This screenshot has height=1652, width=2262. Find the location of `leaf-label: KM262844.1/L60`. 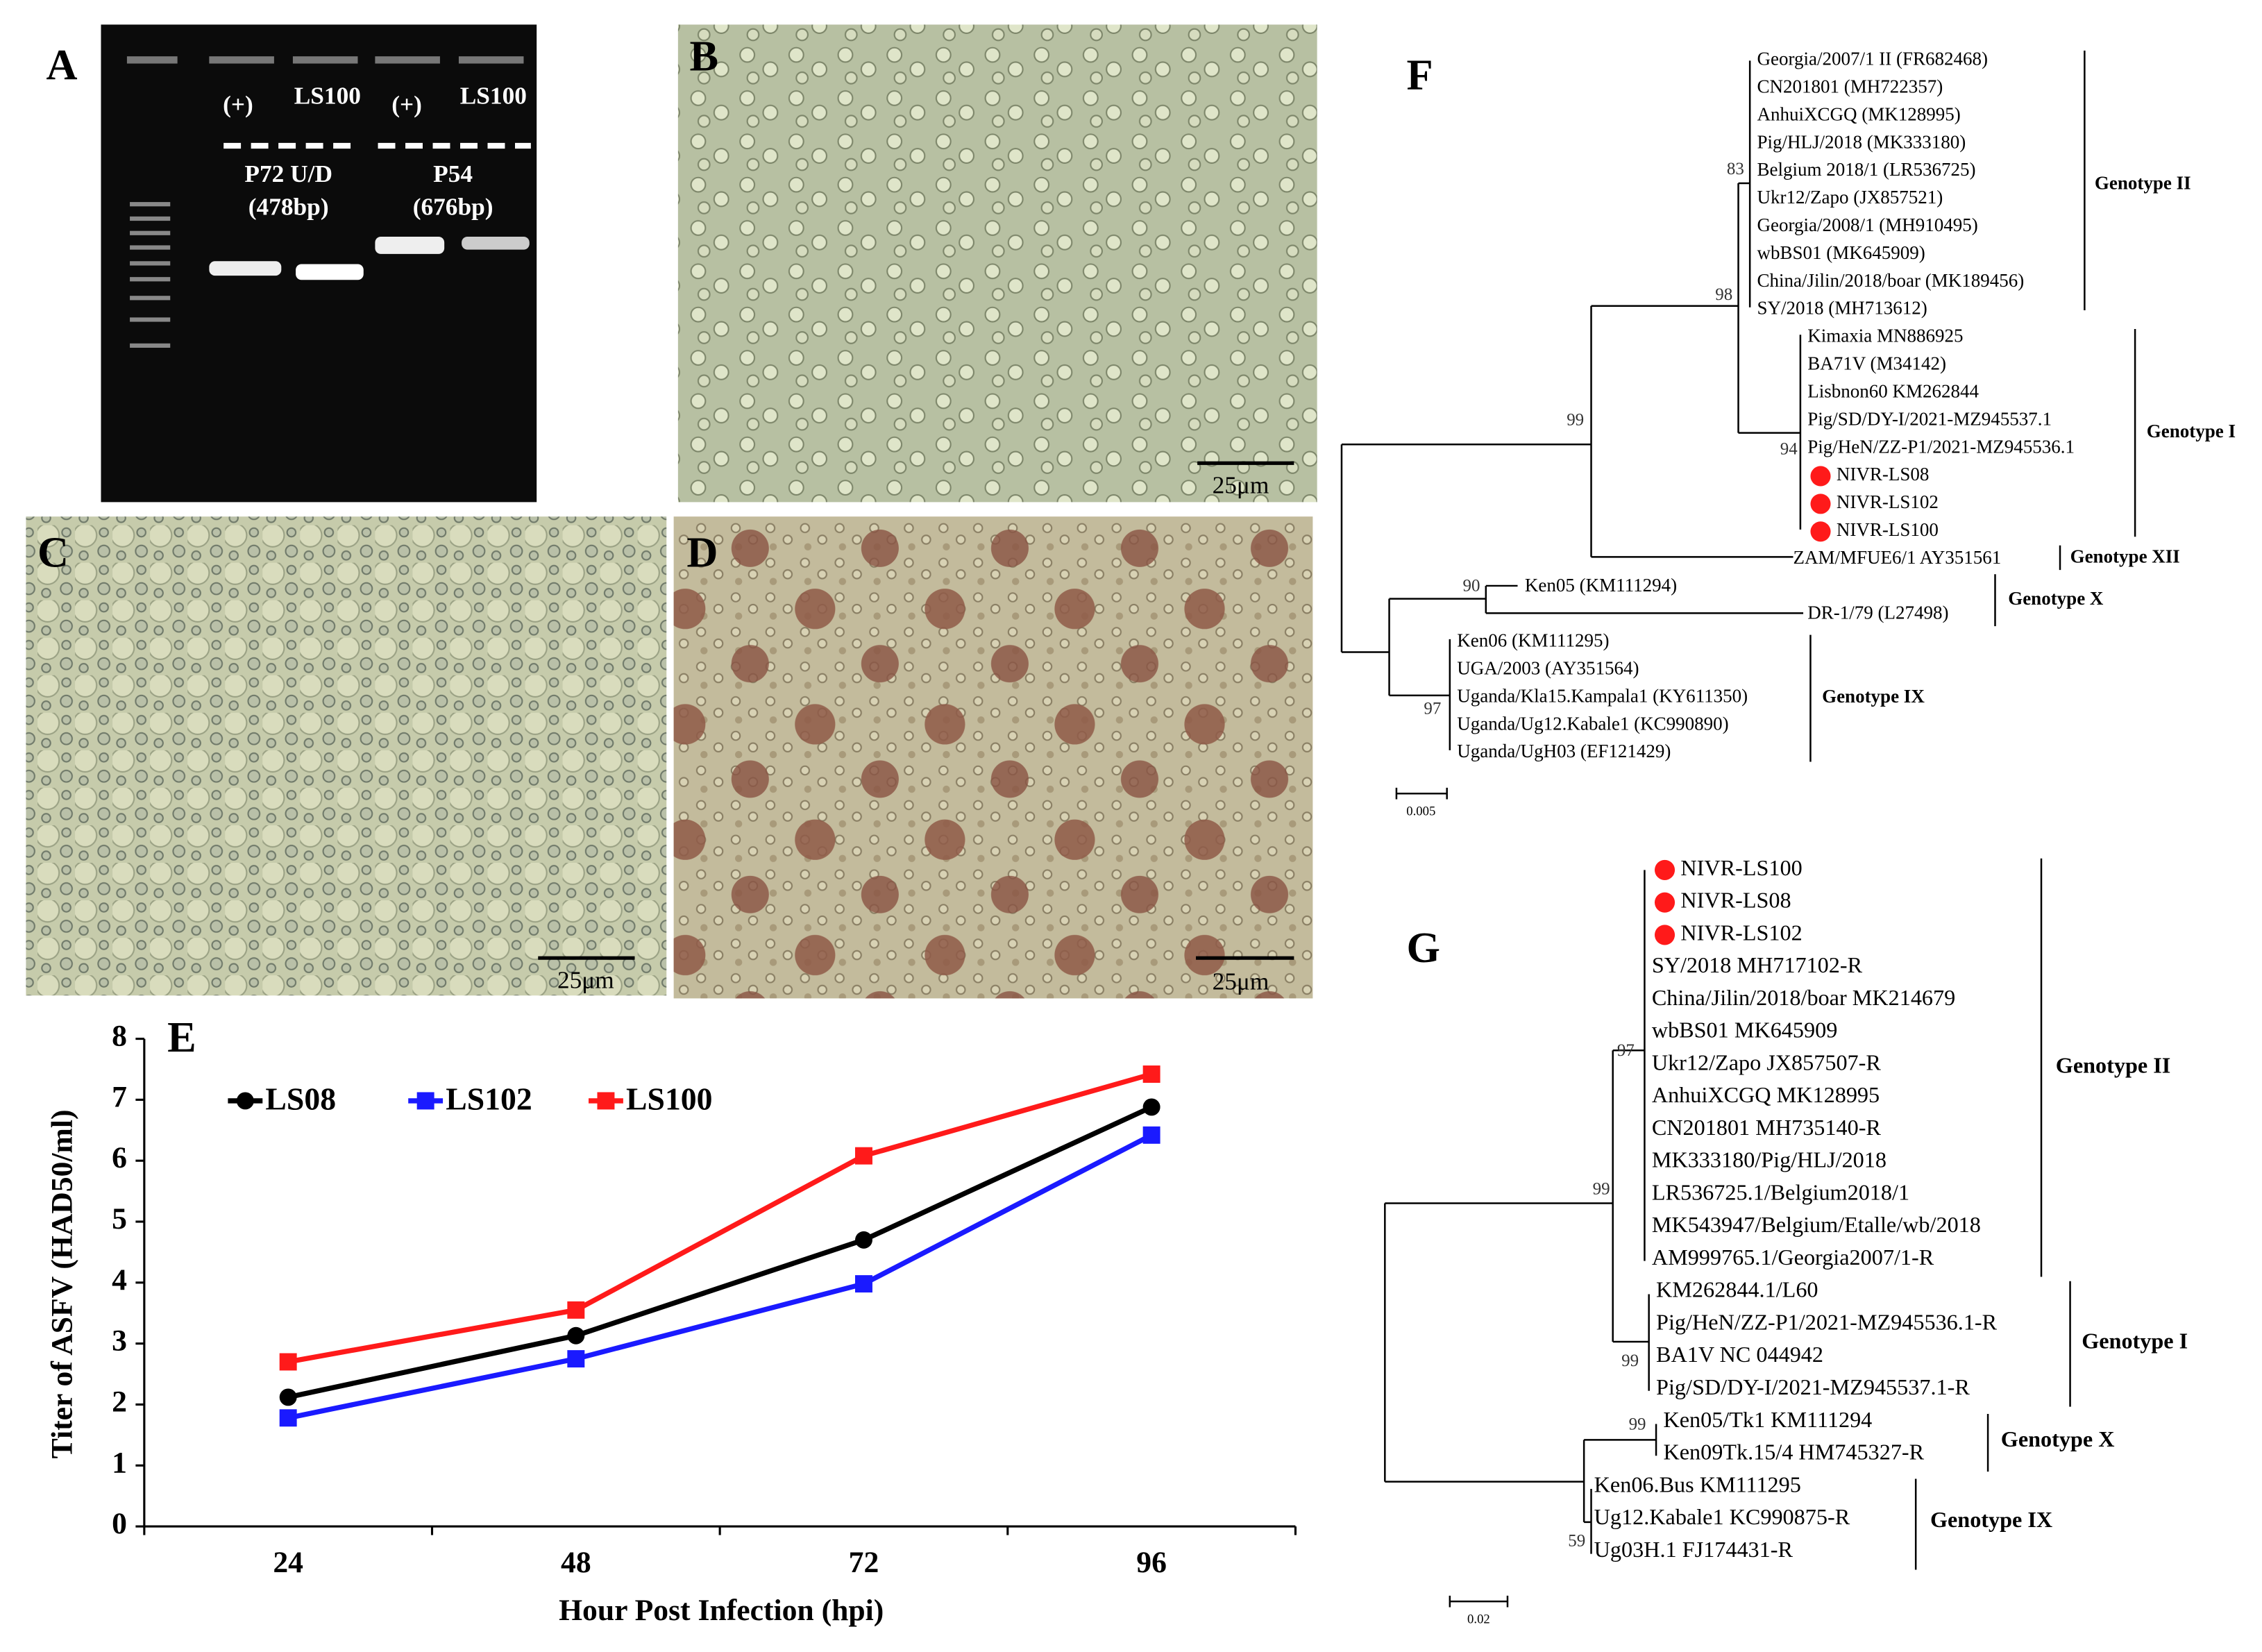

leaf-label: KM262844.1/L60 is located at coordinates (1737, 1289).